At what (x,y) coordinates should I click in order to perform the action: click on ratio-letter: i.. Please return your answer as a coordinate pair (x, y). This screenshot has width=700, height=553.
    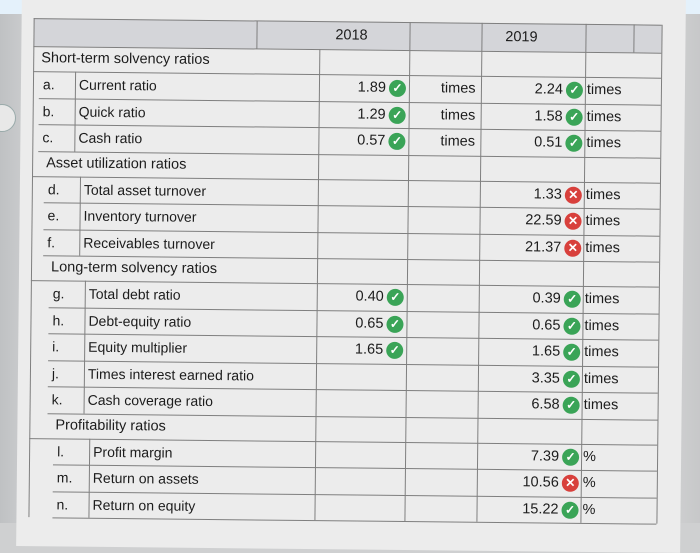
    Looking at the image, I should click on (56, 346).